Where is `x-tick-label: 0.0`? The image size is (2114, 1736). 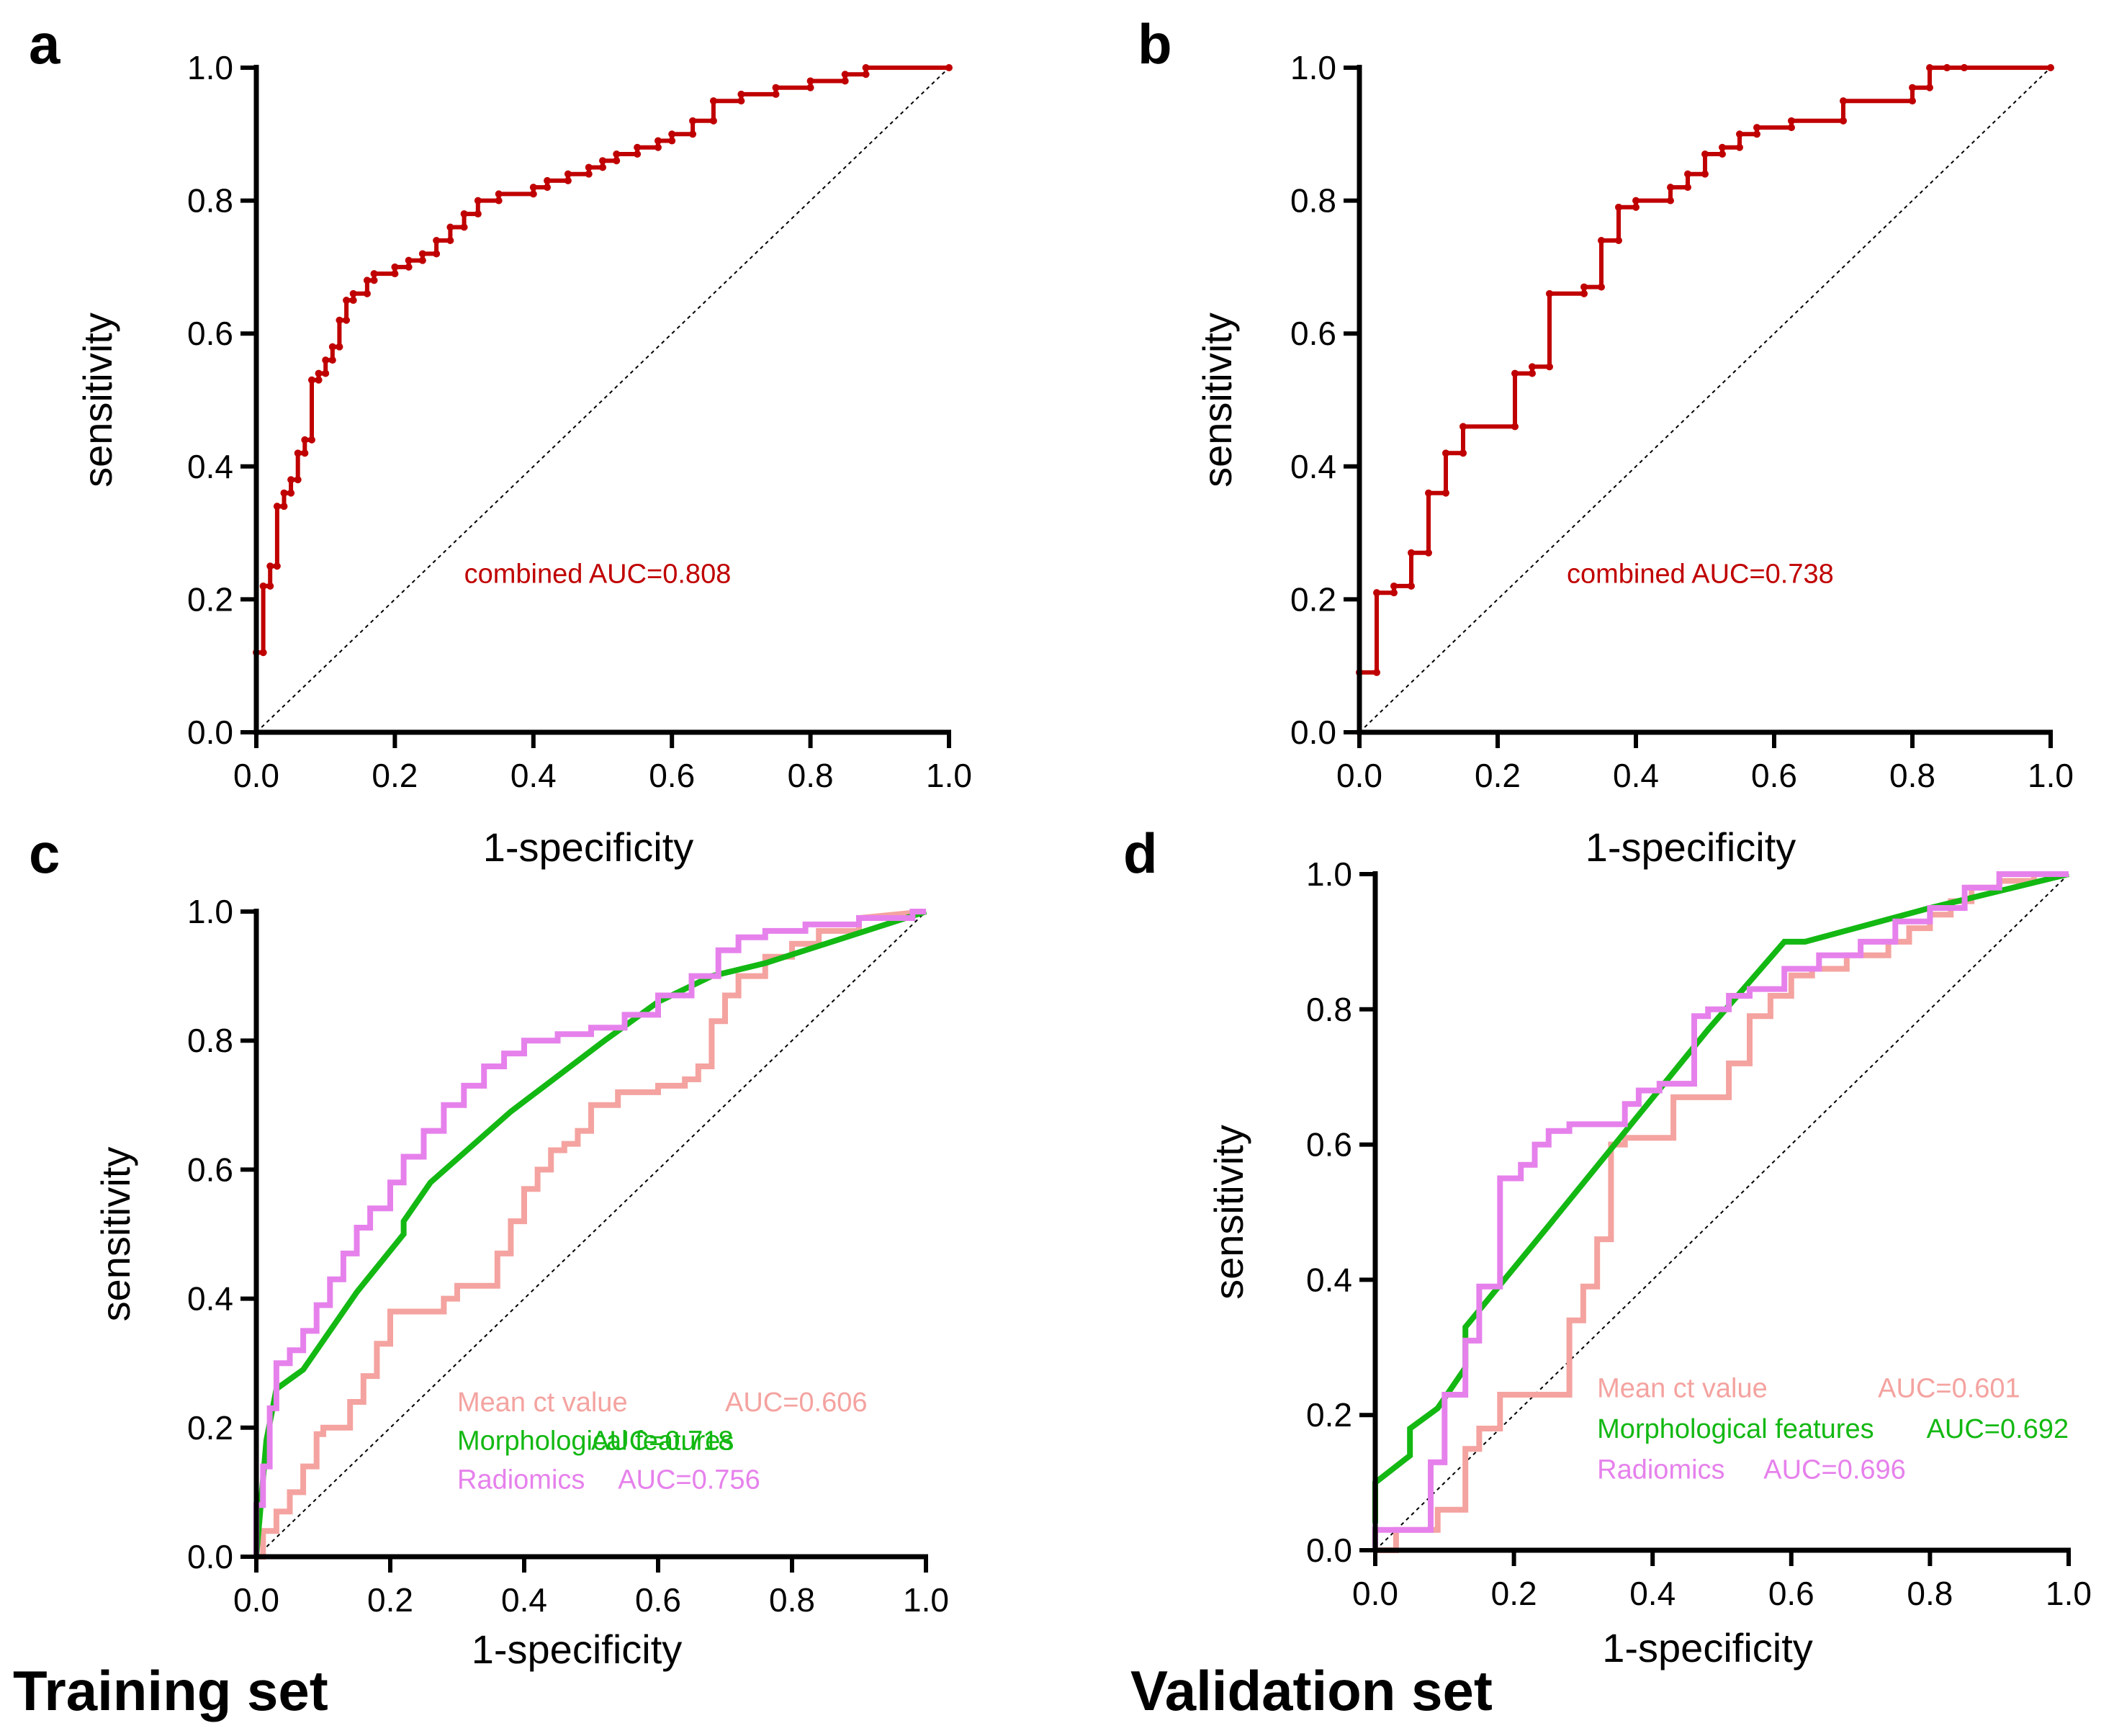
x-tick-label: 0.0 is located at coordinates (256, 1600).